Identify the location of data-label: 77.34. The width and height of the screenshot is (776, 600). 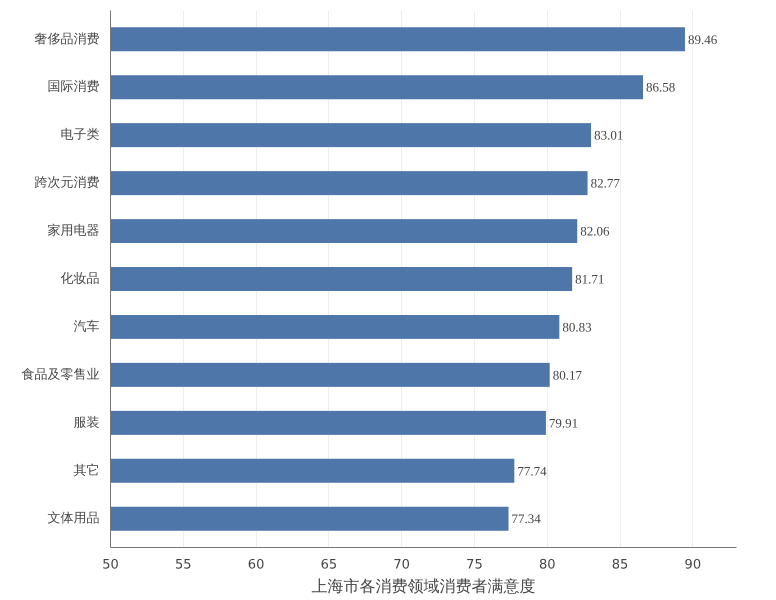
(527, 518).